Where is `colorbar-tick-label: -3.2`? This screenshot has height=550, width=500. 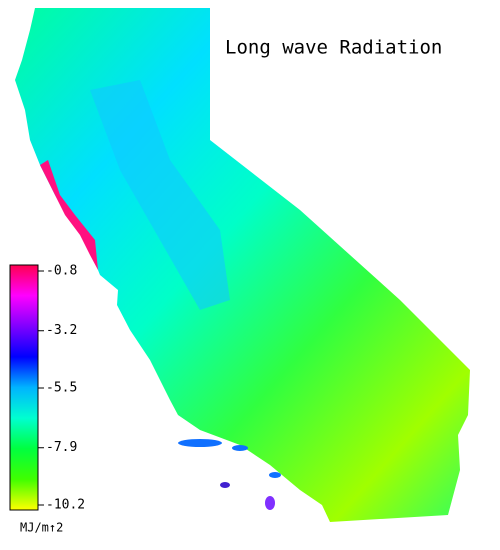
colorbar-tick-label: -3.2 is located at coordinates (61, 330).